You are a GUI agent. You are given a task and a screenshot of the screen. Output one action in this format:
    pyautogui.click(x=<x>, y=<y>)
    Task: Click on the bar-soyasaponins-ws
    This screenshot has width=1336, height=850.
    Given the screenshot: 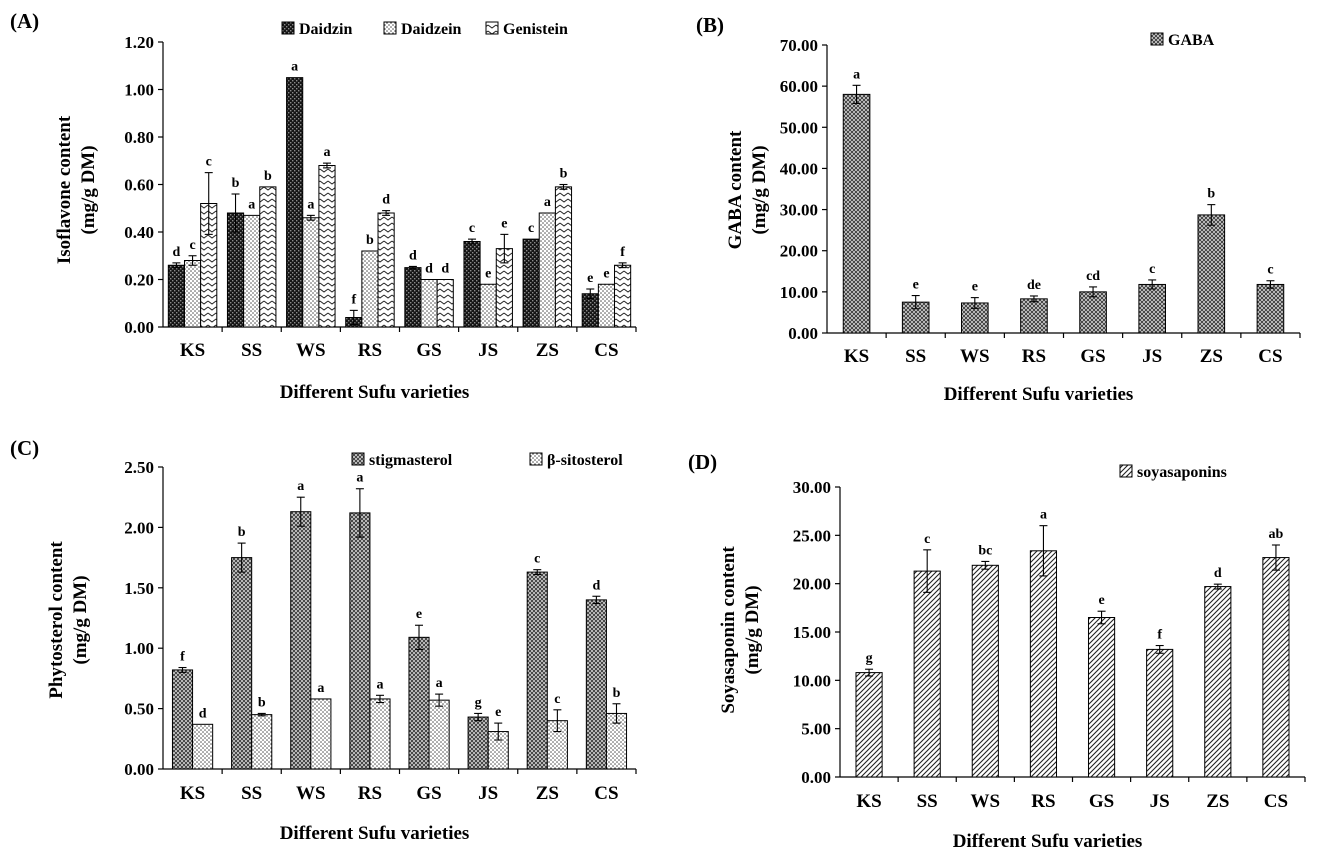 What is the action you would take?
    pyautogui.click(x=985, y=671)
    